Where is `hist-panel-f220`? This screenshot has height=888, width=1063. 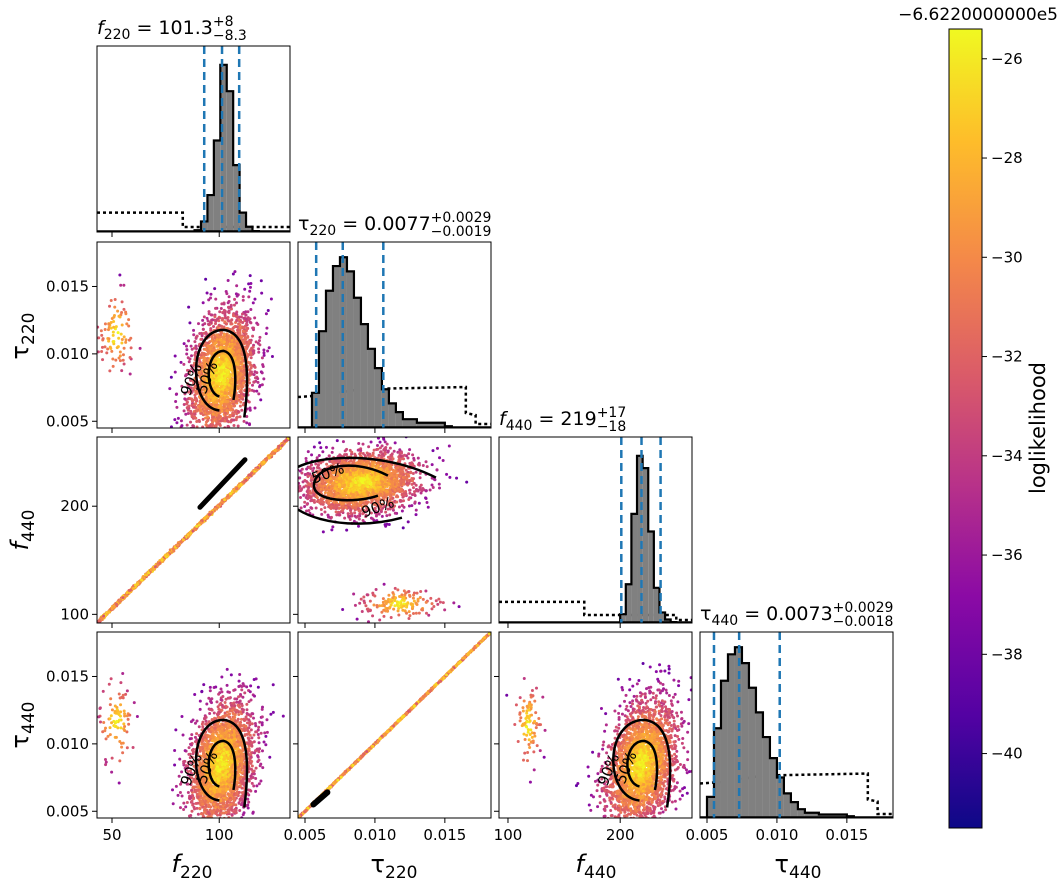
hist-panel-f220 is located at coordinates (193, 139).